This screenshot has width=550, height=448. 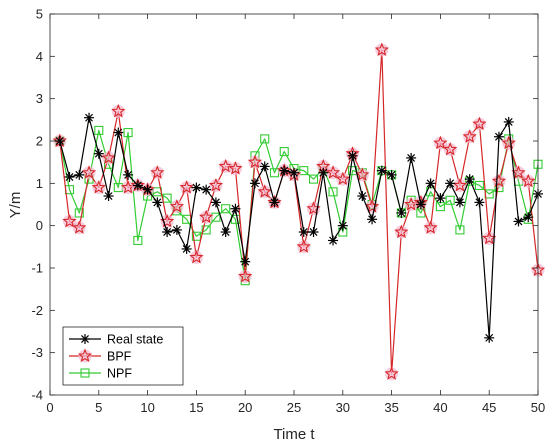 What do you see at coordinates (245, 407) in the screenshot?
I see `x-tick-label: 20` at bounding box center [245, 407].